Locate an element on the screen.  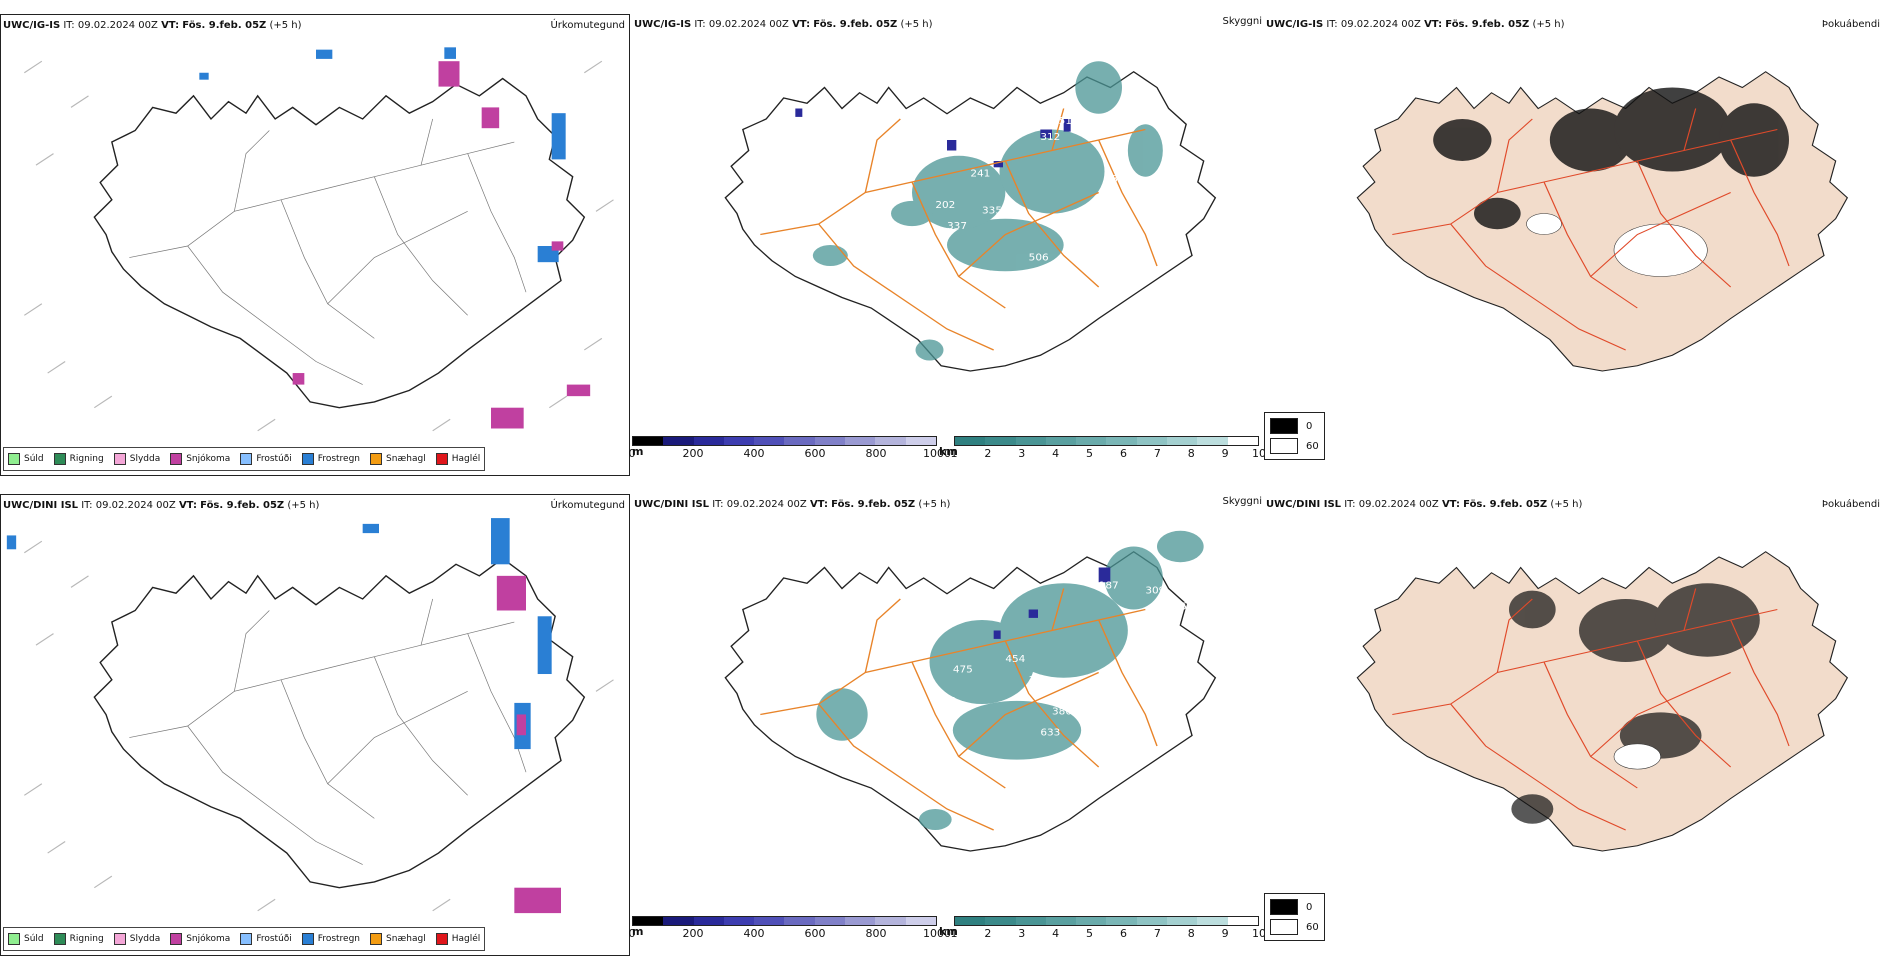
colorbar-tick-label: 1 is located at coordinates (954, 453).